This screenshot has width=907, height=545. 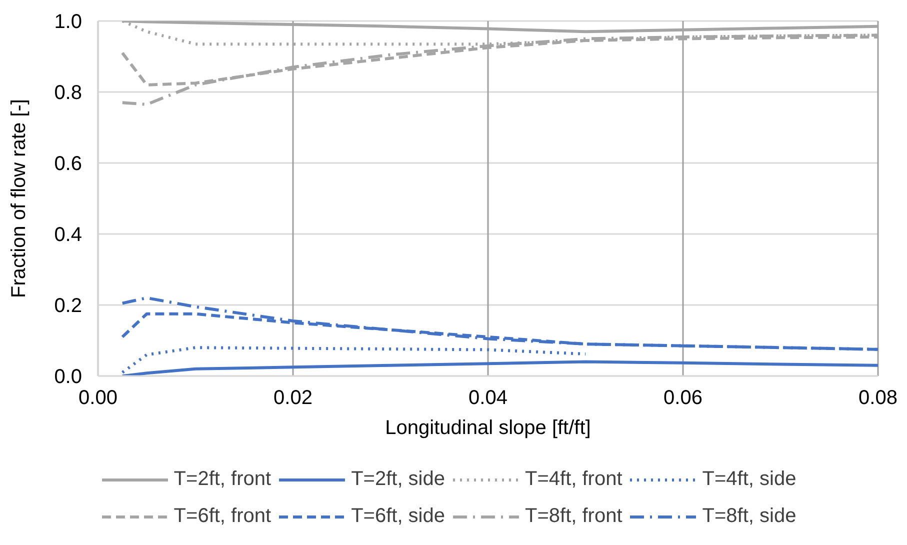 I want to click on legend-label: T=6ft, side, so click(x=398, y=516).